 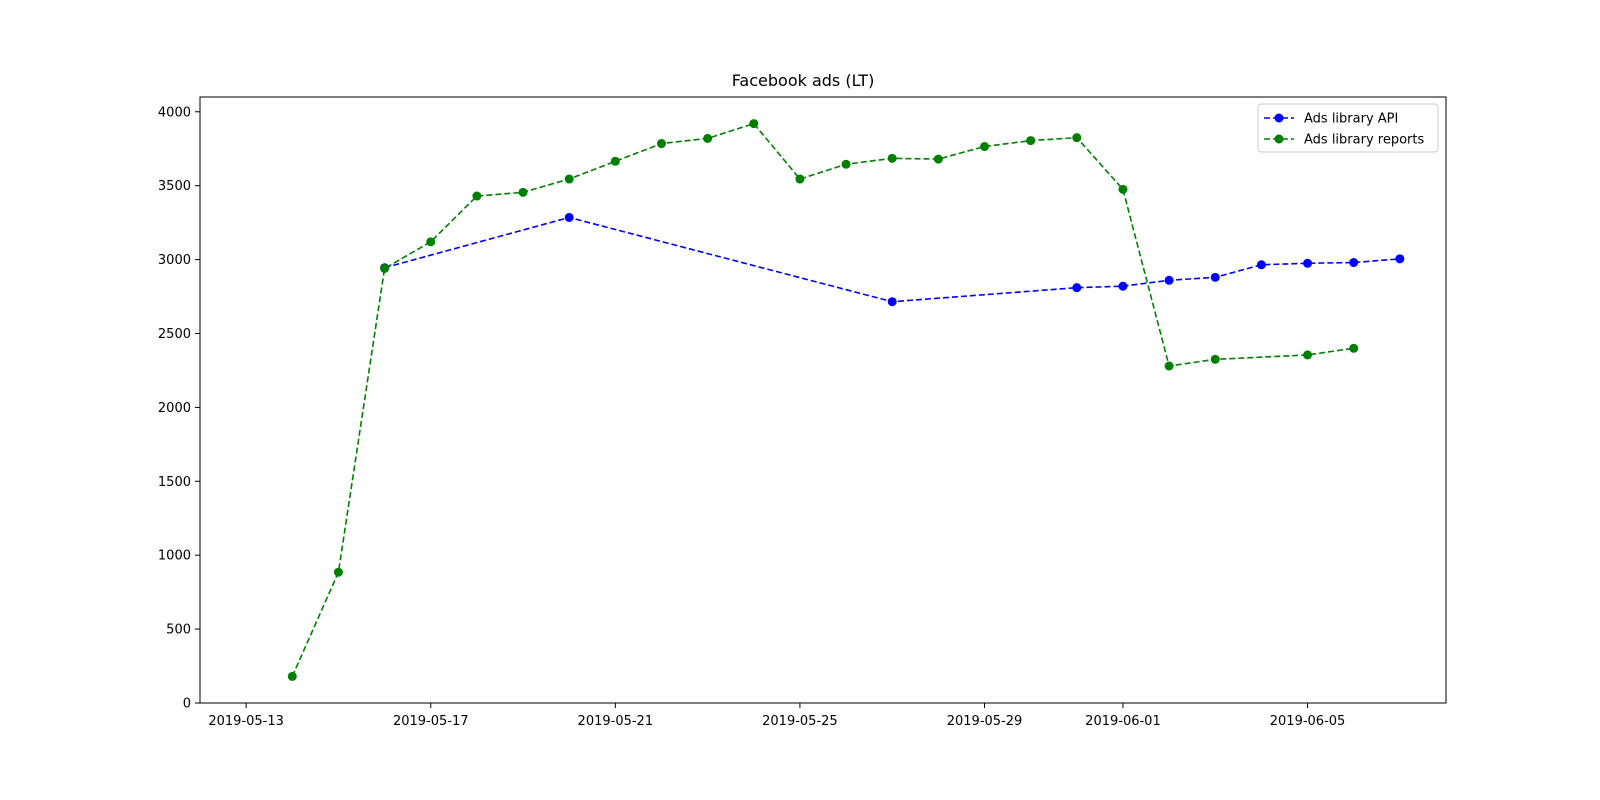 What do you see at coordinates (246, 721) in the screenshot?
I see `x-tick-label: 2019-05-13` at bounding box center [246, 721].